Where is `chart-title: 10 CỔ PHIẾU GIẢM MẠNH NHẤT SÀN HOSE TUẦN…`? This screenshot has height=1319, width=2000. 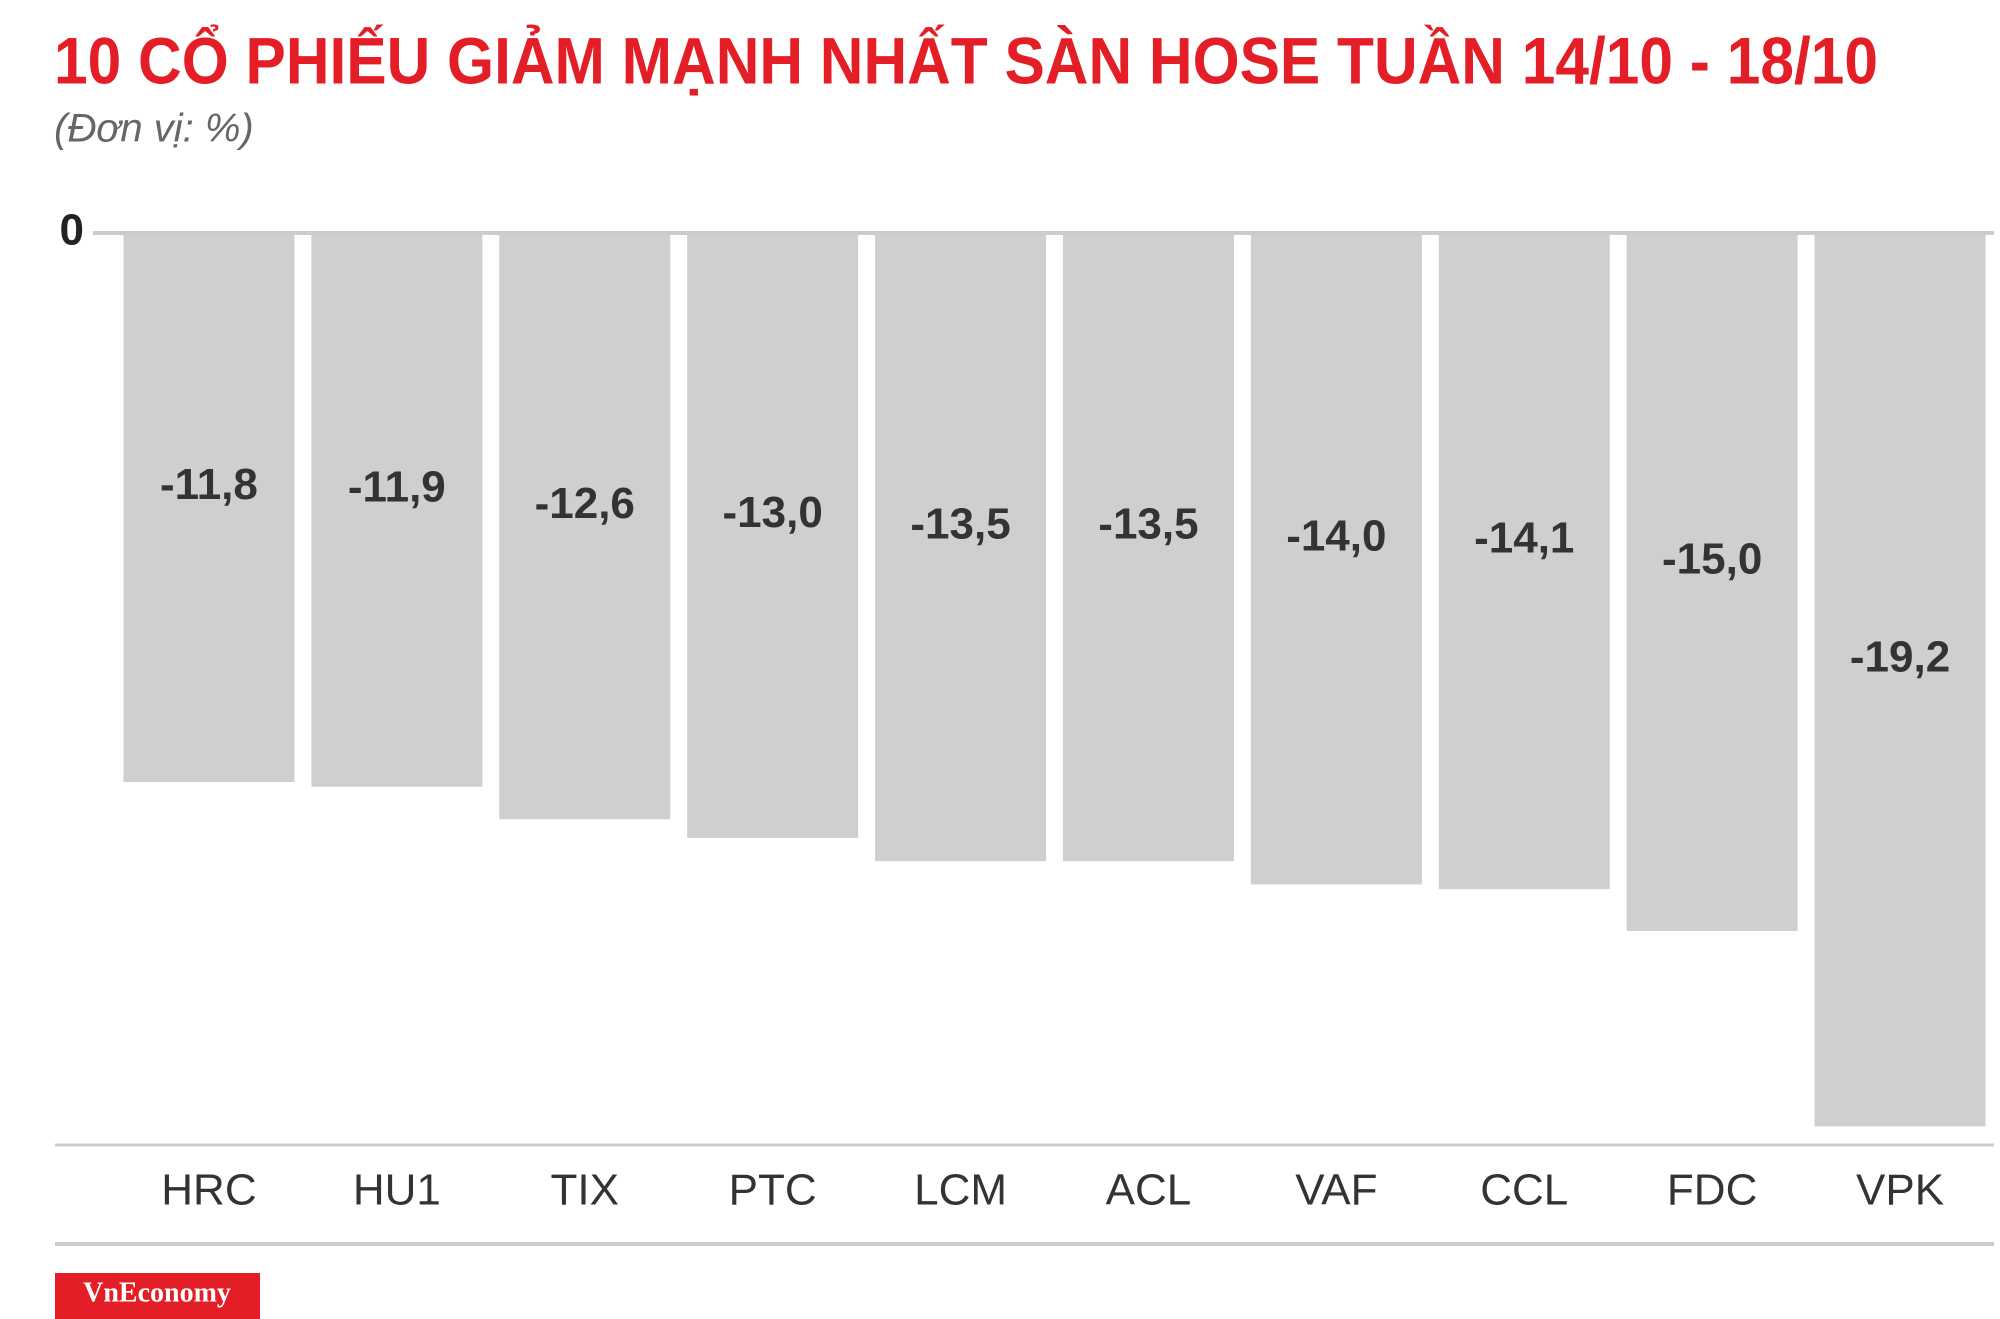 chart-title: 10 CỔ PHIẾU GIẢM MẠNH NHẤT SÀN HOSE TUẦN… is located at coordinates (966, 60).